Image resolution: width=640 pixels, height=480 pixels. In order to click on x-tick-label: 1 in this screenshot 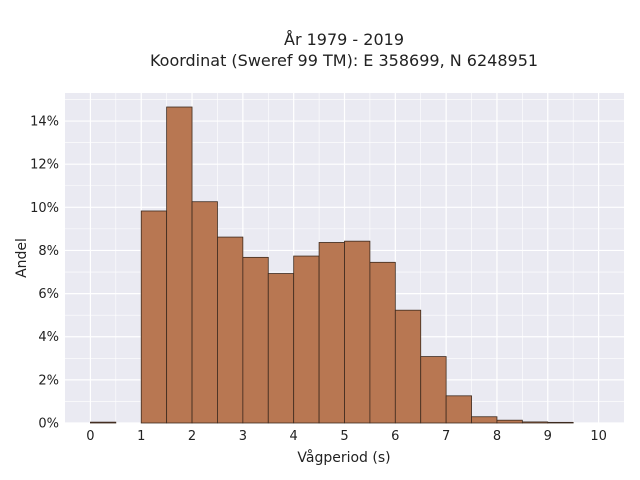, I will do `click(141, 436)`.